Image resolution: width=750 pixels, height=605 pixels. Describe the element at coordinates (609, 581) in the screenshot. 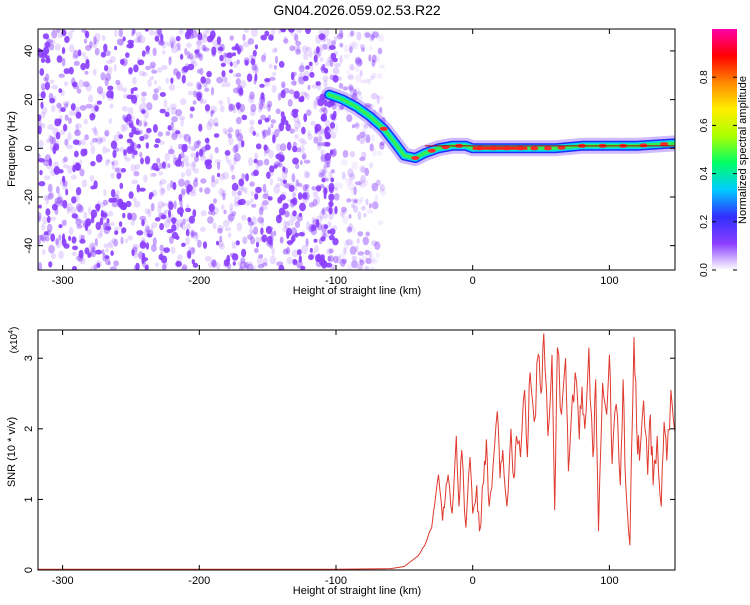

I see `snr-x-tick-label: 100` at that location.